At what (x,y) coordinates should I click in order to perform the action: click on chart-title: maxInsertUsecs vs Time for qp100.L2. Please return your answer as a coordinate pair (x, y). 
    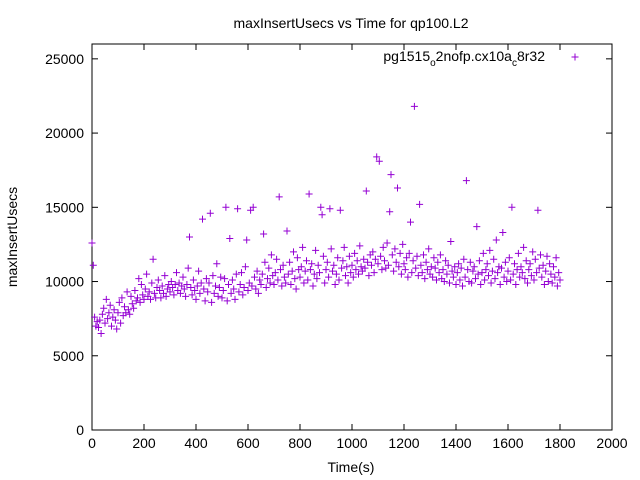
    Looking at the image, I should click on (351, 23).